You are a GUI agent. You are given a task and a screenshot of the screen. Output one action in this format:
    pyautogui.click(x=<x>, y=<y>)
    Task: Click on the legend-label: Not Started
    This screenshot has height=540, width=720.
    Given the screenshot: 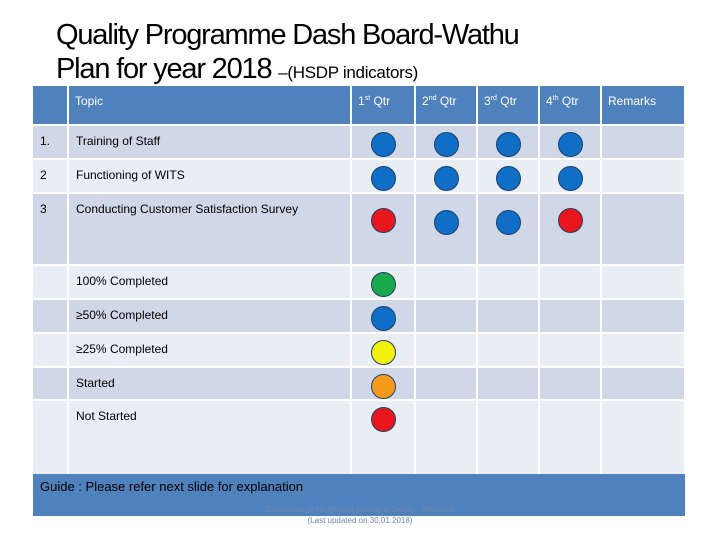 What is the action you would take?
    pyautogui.click(x=210, y=438)
    